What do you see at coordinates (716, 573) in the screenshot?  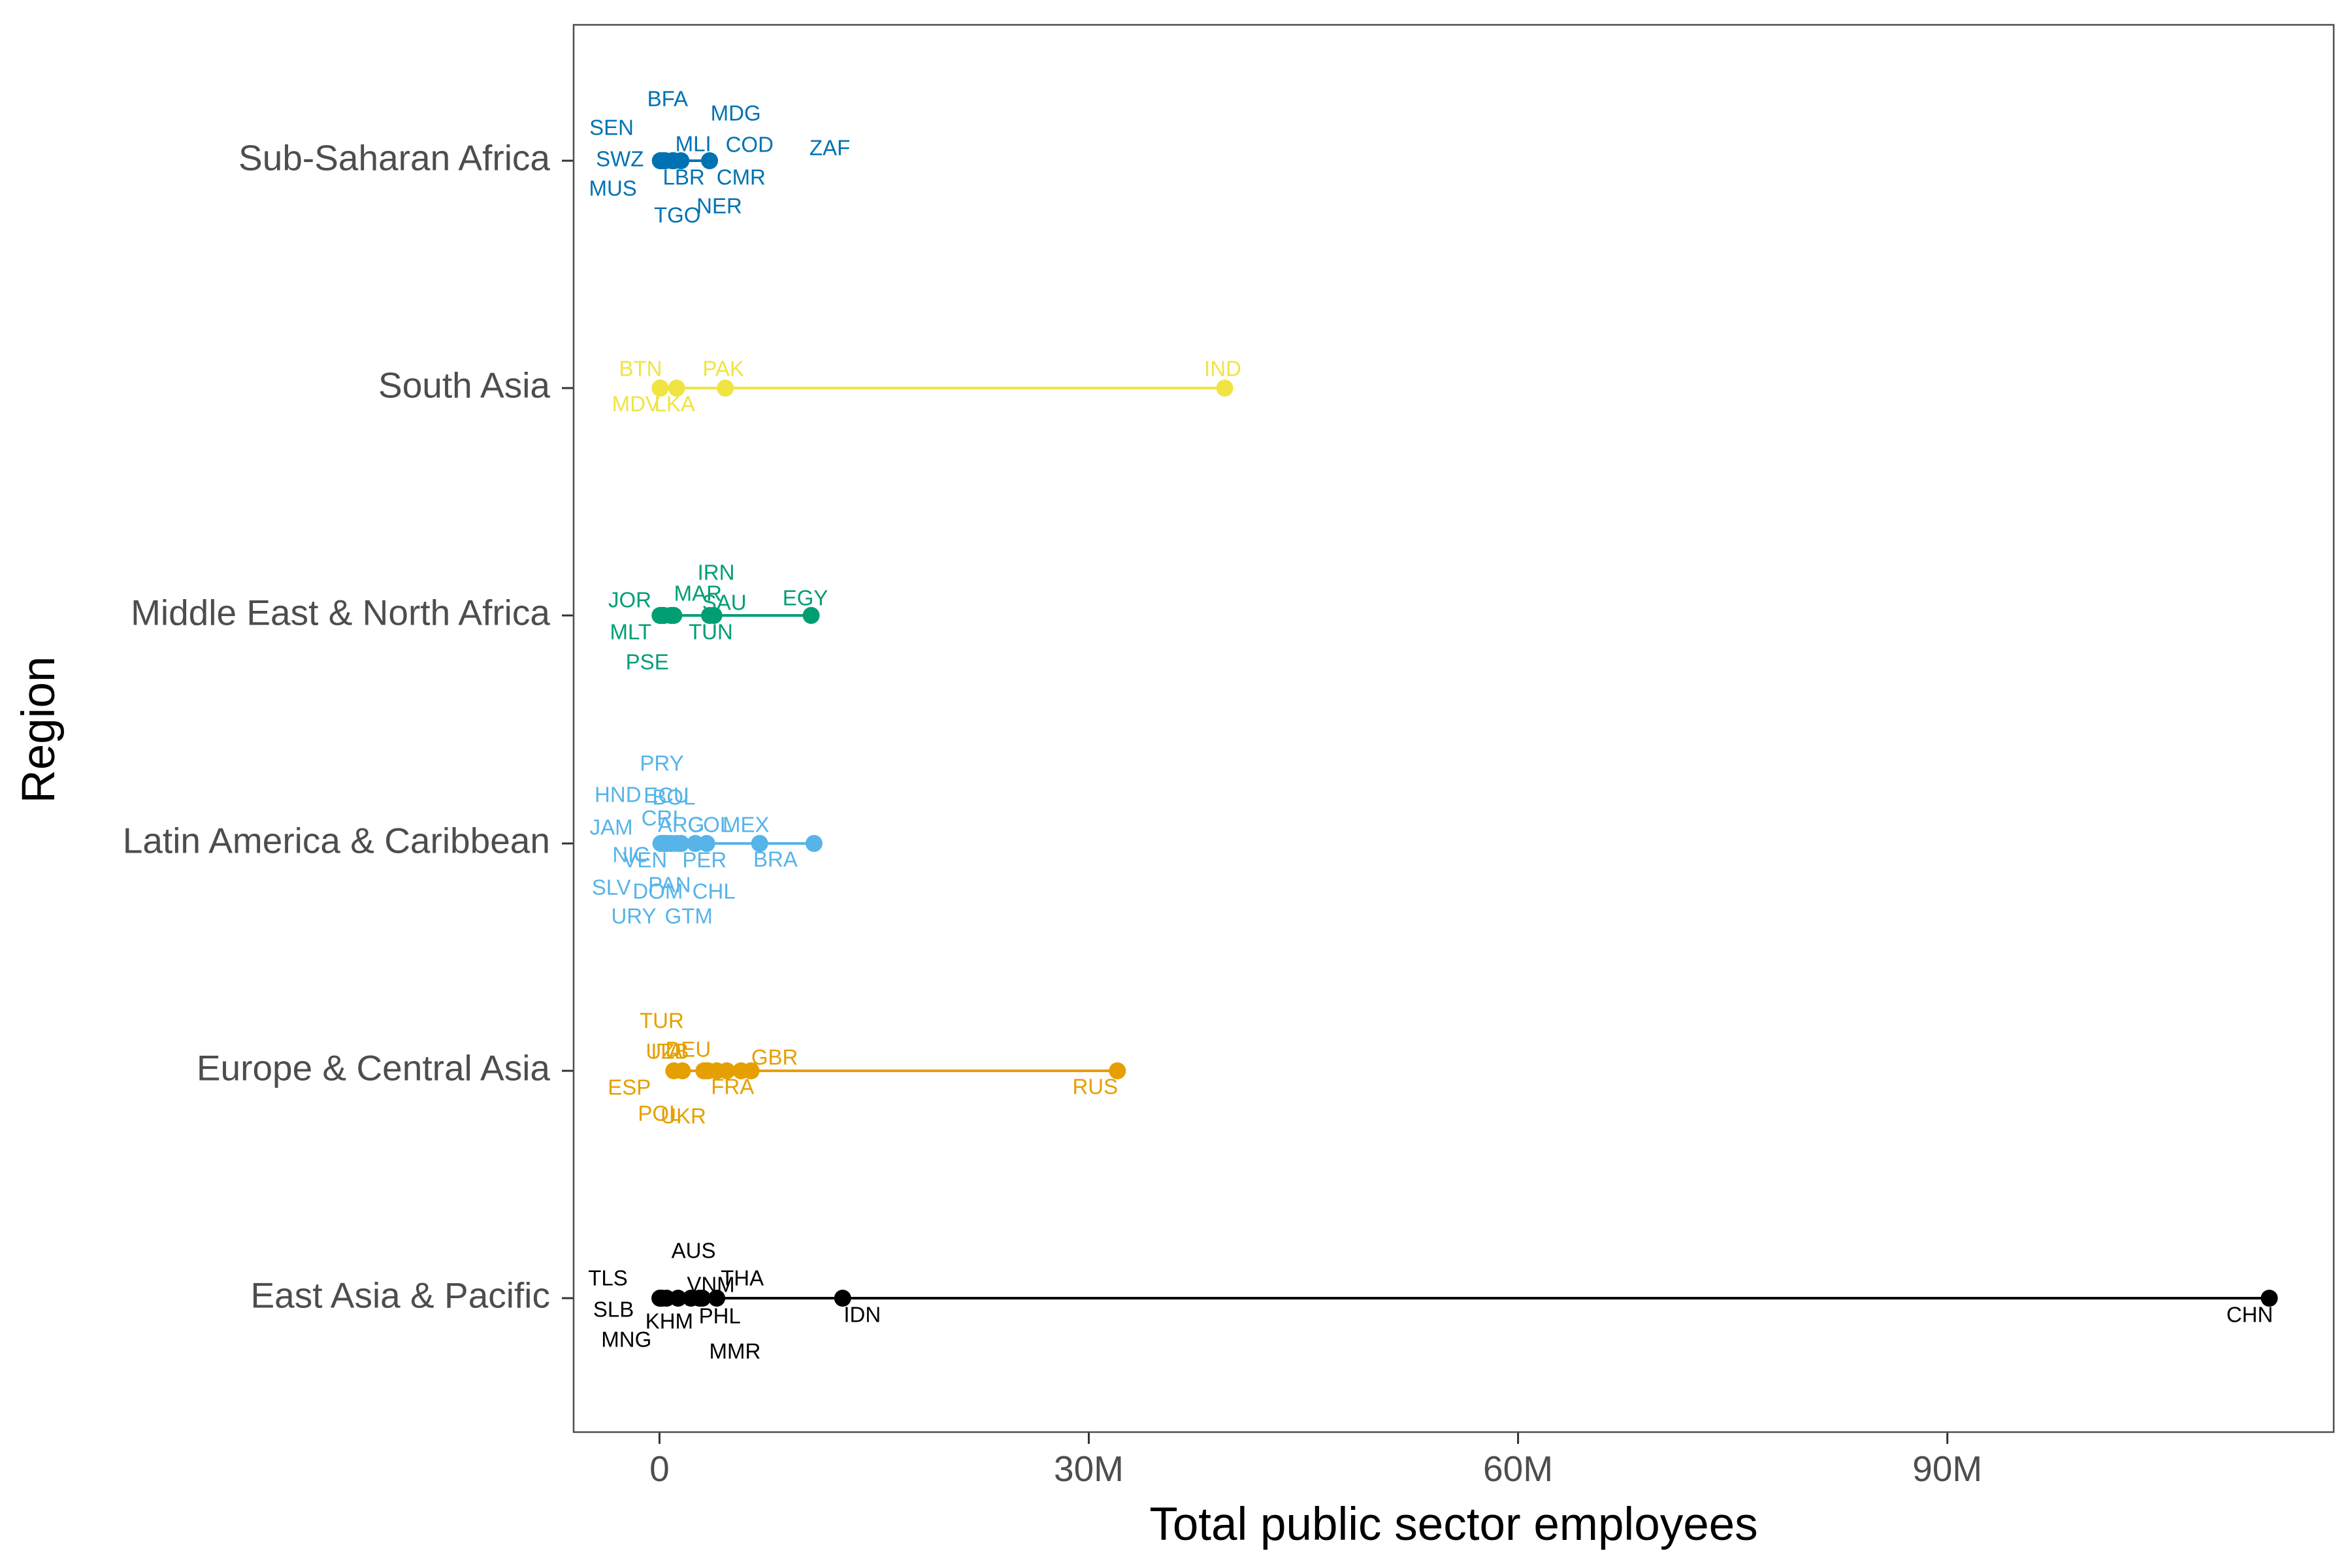 I see `point-label-irn: IRN` at bounding box center [716, 573].